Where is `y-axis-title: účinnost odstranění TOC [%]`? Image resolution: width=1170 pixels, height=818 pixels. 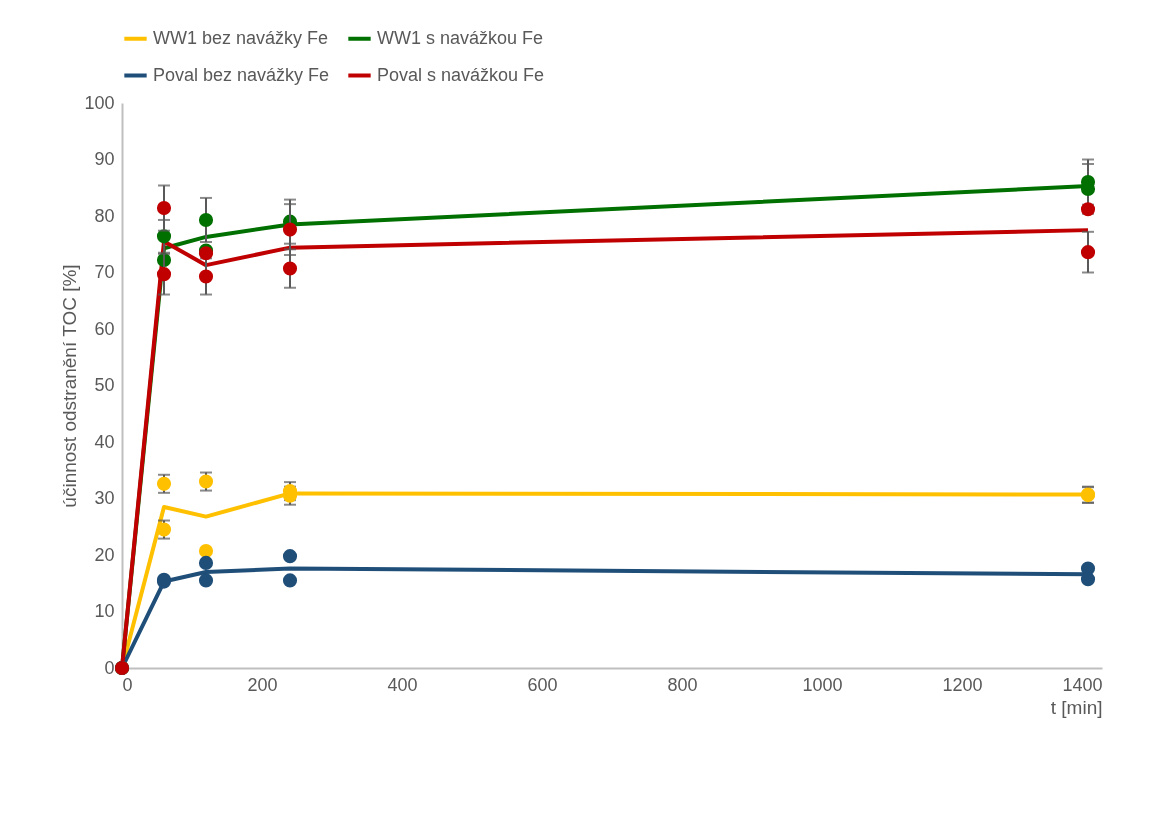 y-axis-title: účinnost odstranění TOC [%] is located at coordinates (70, 386).